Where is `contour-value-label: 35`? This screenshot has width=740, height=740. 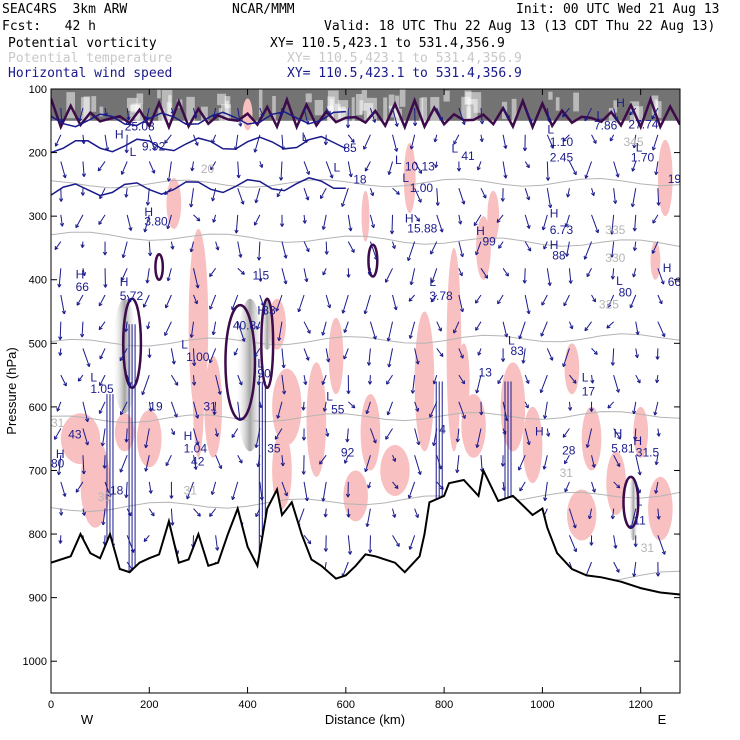 contour-value-label: 35 is located at coordinates (274, 449).